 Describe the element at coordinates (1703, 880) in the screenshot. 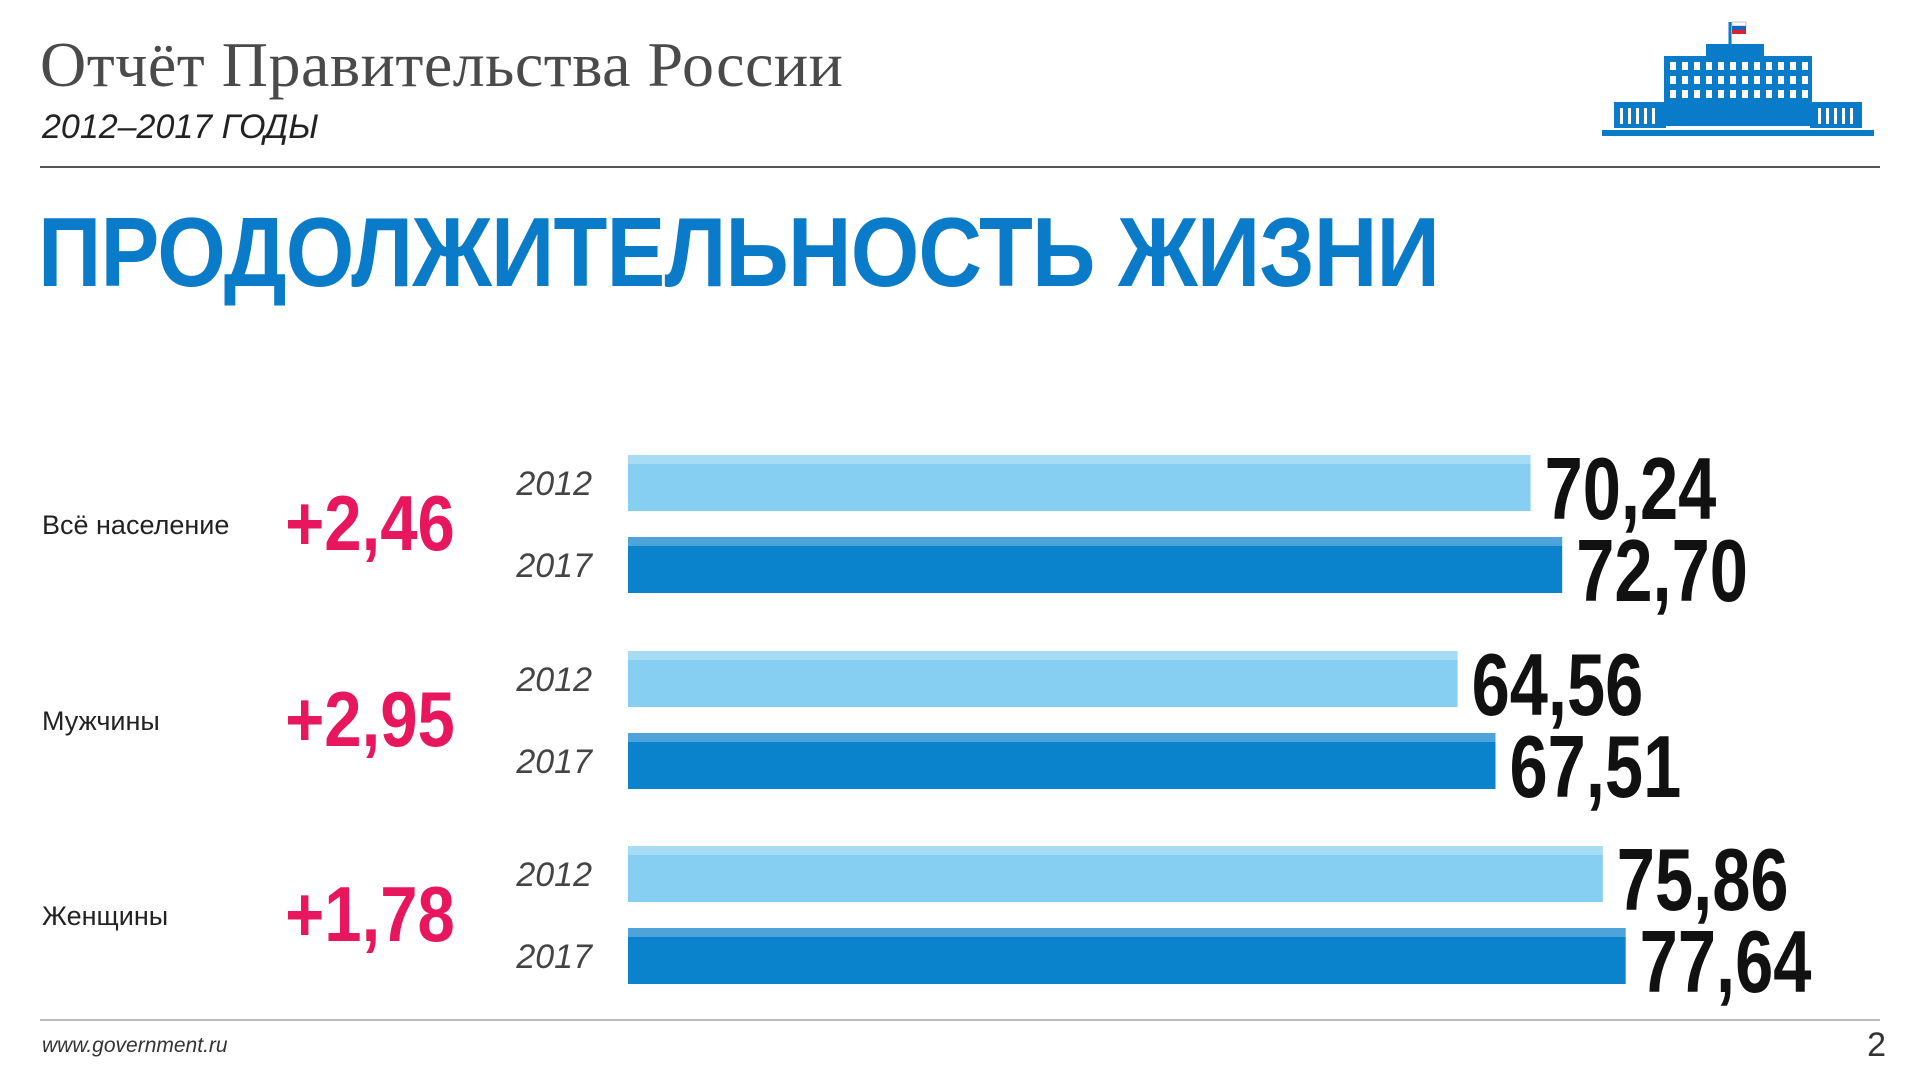

I see `value-label: 75,86` at that location.